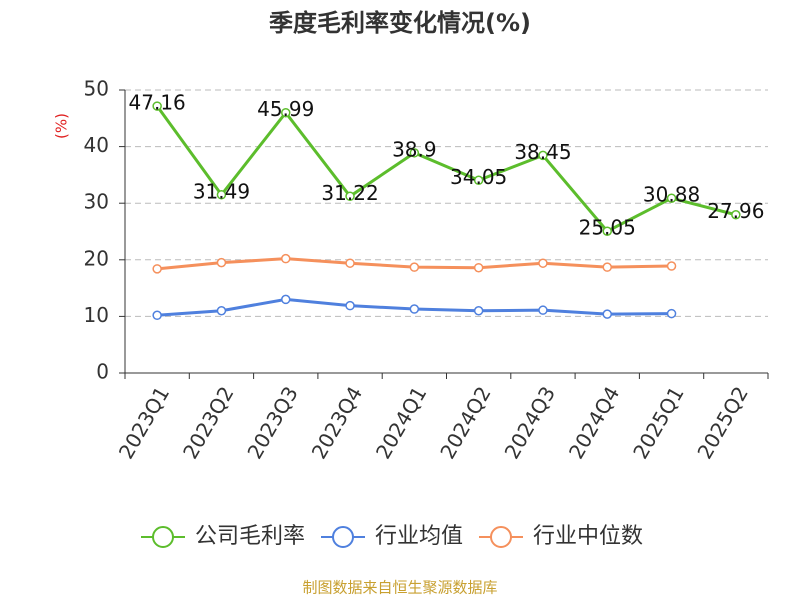 The image size is (800, 600). Describe the element at coordinates (96, 258) in the screenshot. I see `y-tick-label: 20` at that location.